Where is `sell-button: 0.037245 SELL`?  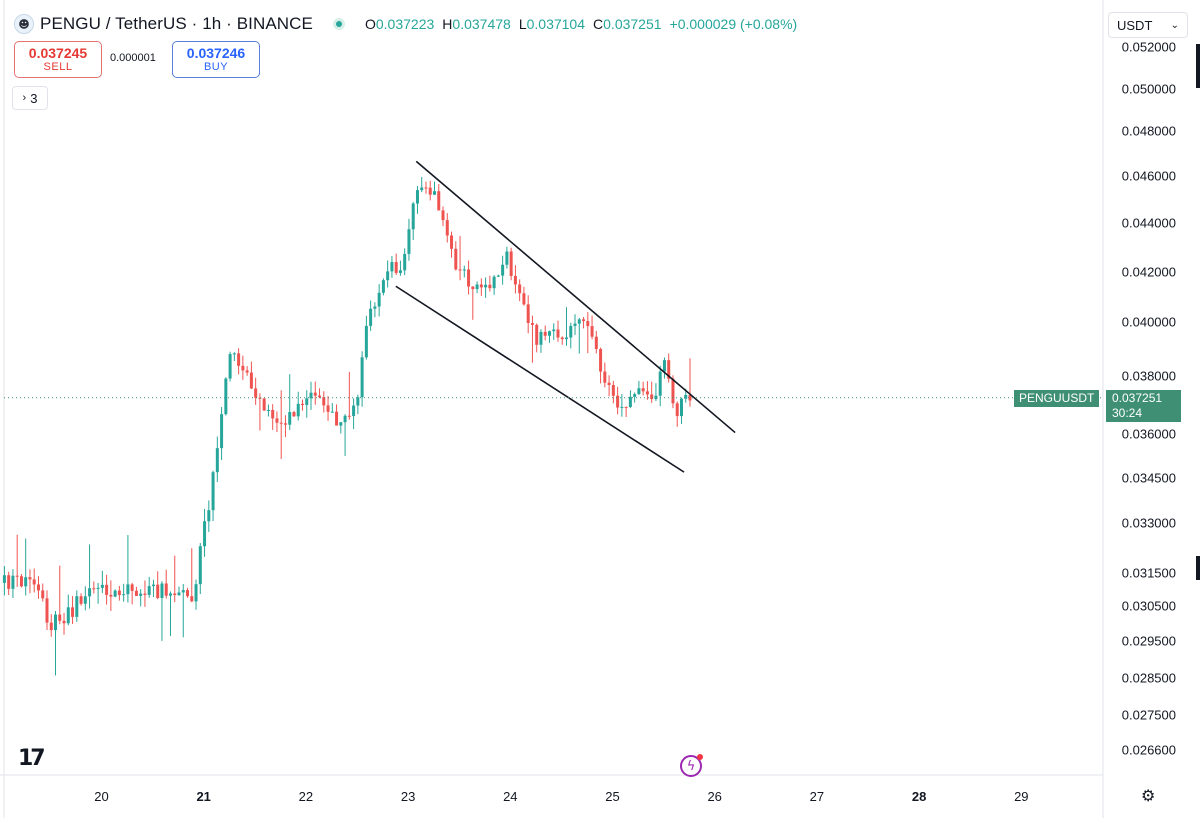
sell-button: 0.037245 SELL is located at coordinates (58, 59).